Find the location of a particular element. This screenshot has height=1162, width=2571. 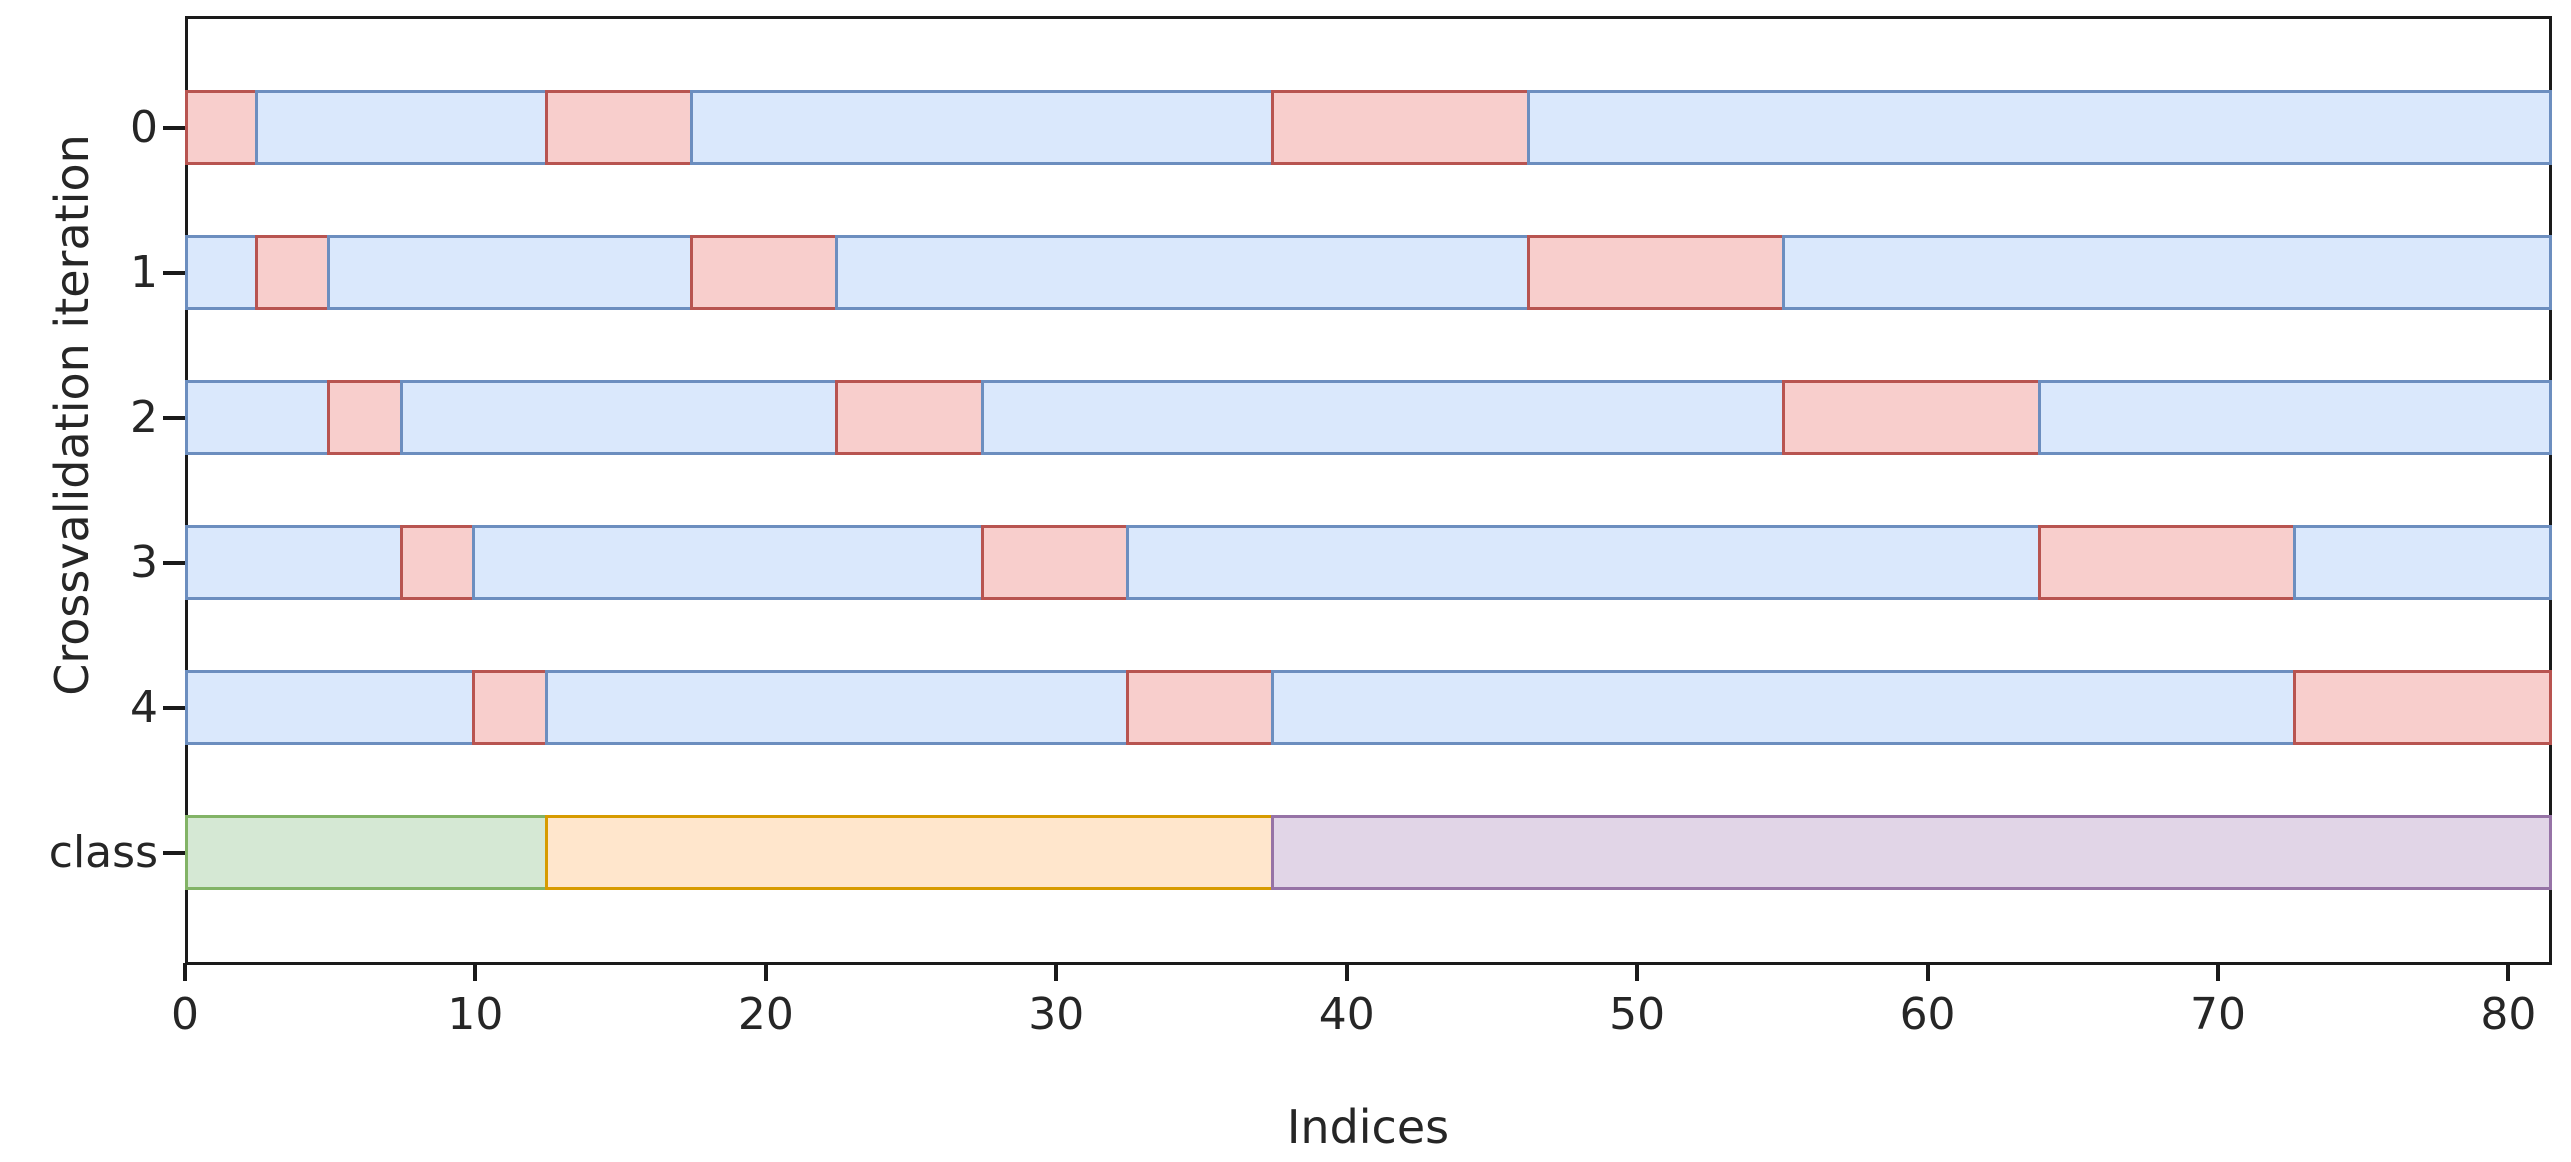

row-label-1: 1 is located at coordinates (144, 272).